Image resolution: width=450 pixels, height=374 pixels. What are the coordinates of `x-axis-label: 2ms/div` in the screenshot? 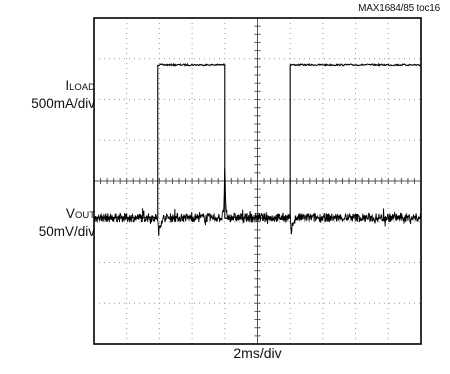 It's located at (257, 353).